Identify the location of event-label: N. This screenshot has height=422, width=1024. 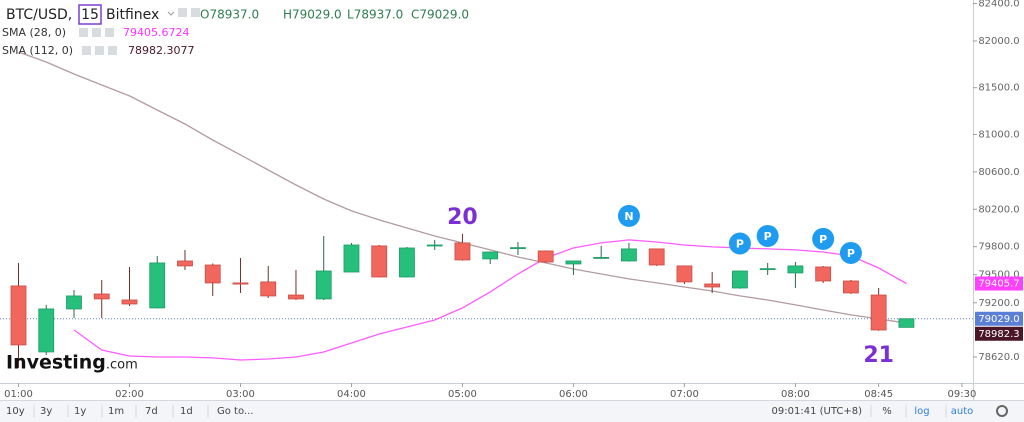
(628, 216).